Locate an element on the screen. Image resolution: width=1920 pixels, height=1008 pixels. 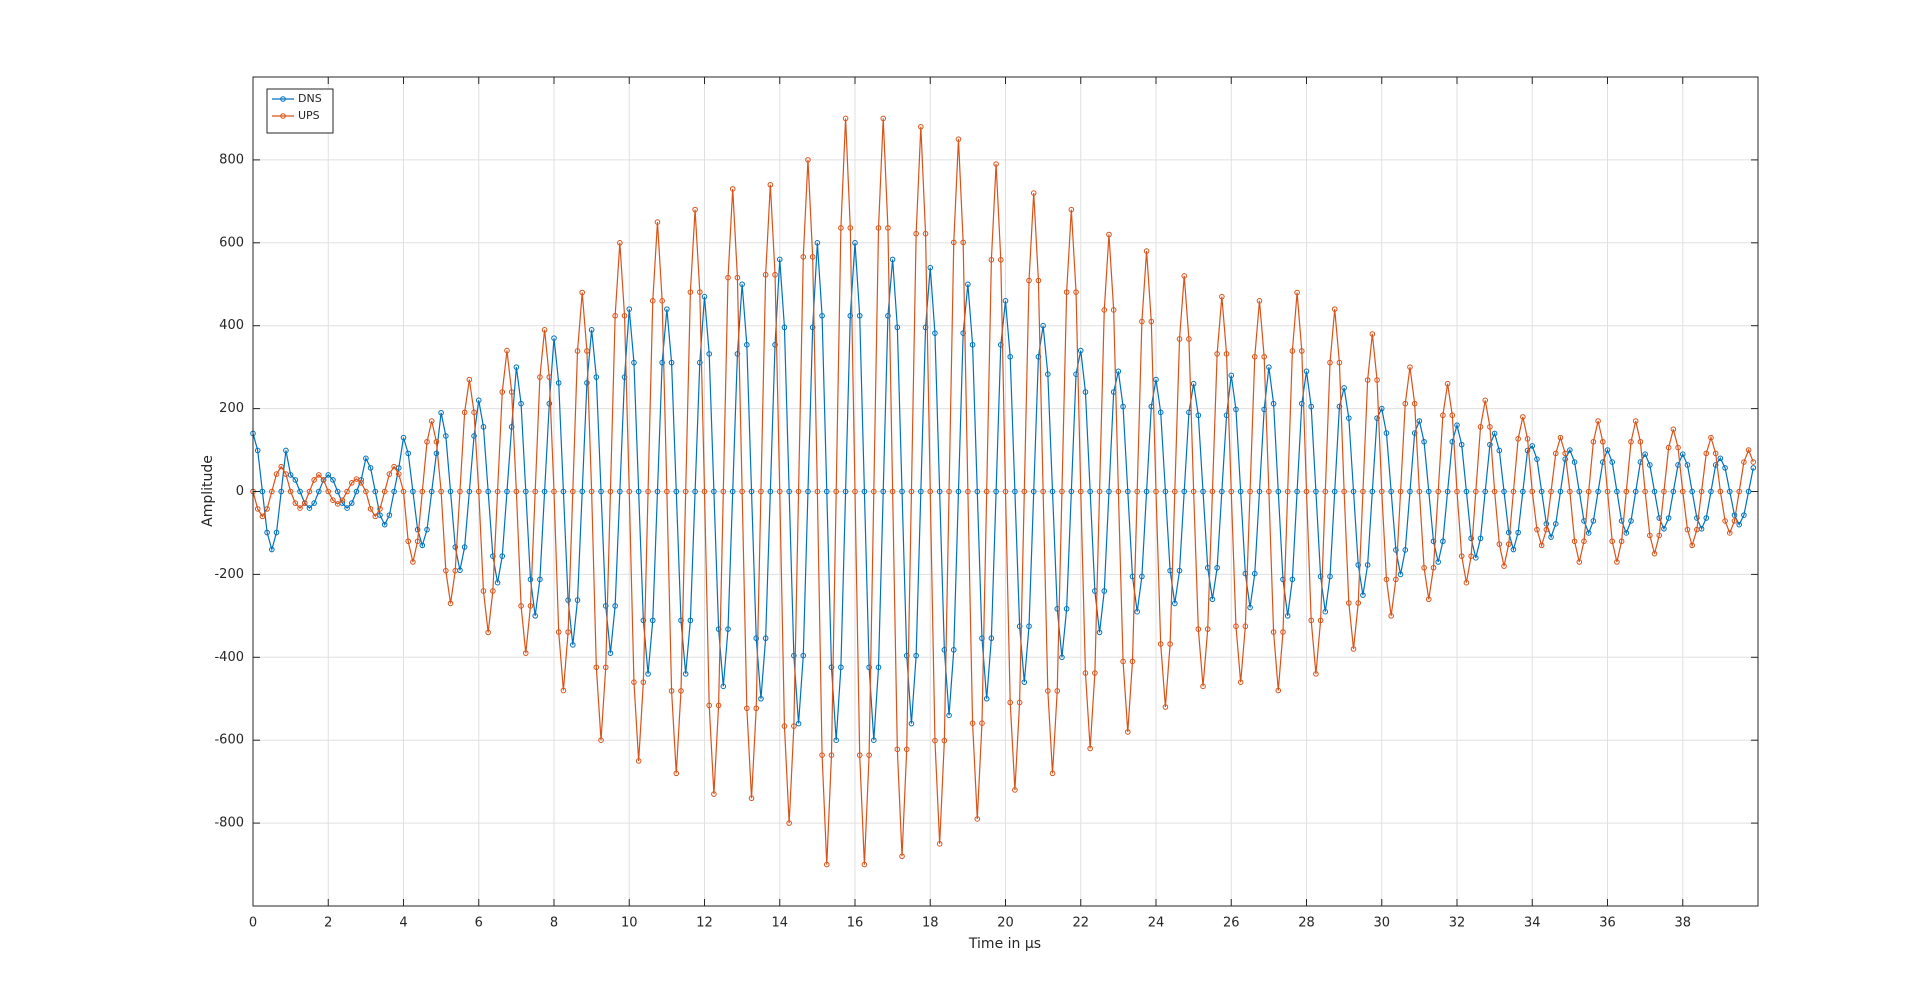
legend-box is located at coordinates (300, 111).